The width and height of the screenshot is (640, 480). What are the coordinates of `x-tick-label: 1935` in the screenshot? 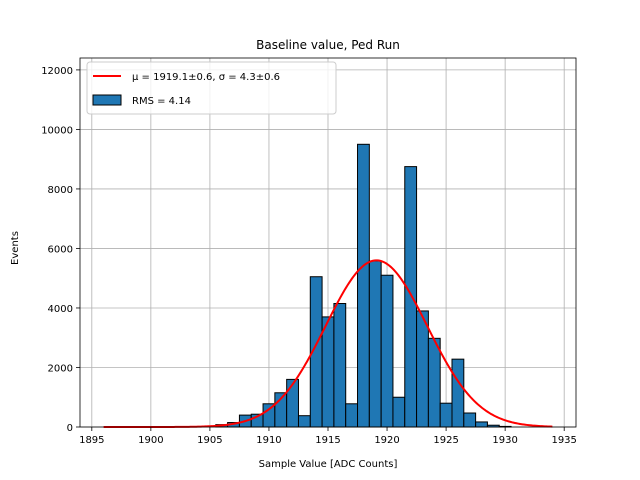 It's located at (563, 440).